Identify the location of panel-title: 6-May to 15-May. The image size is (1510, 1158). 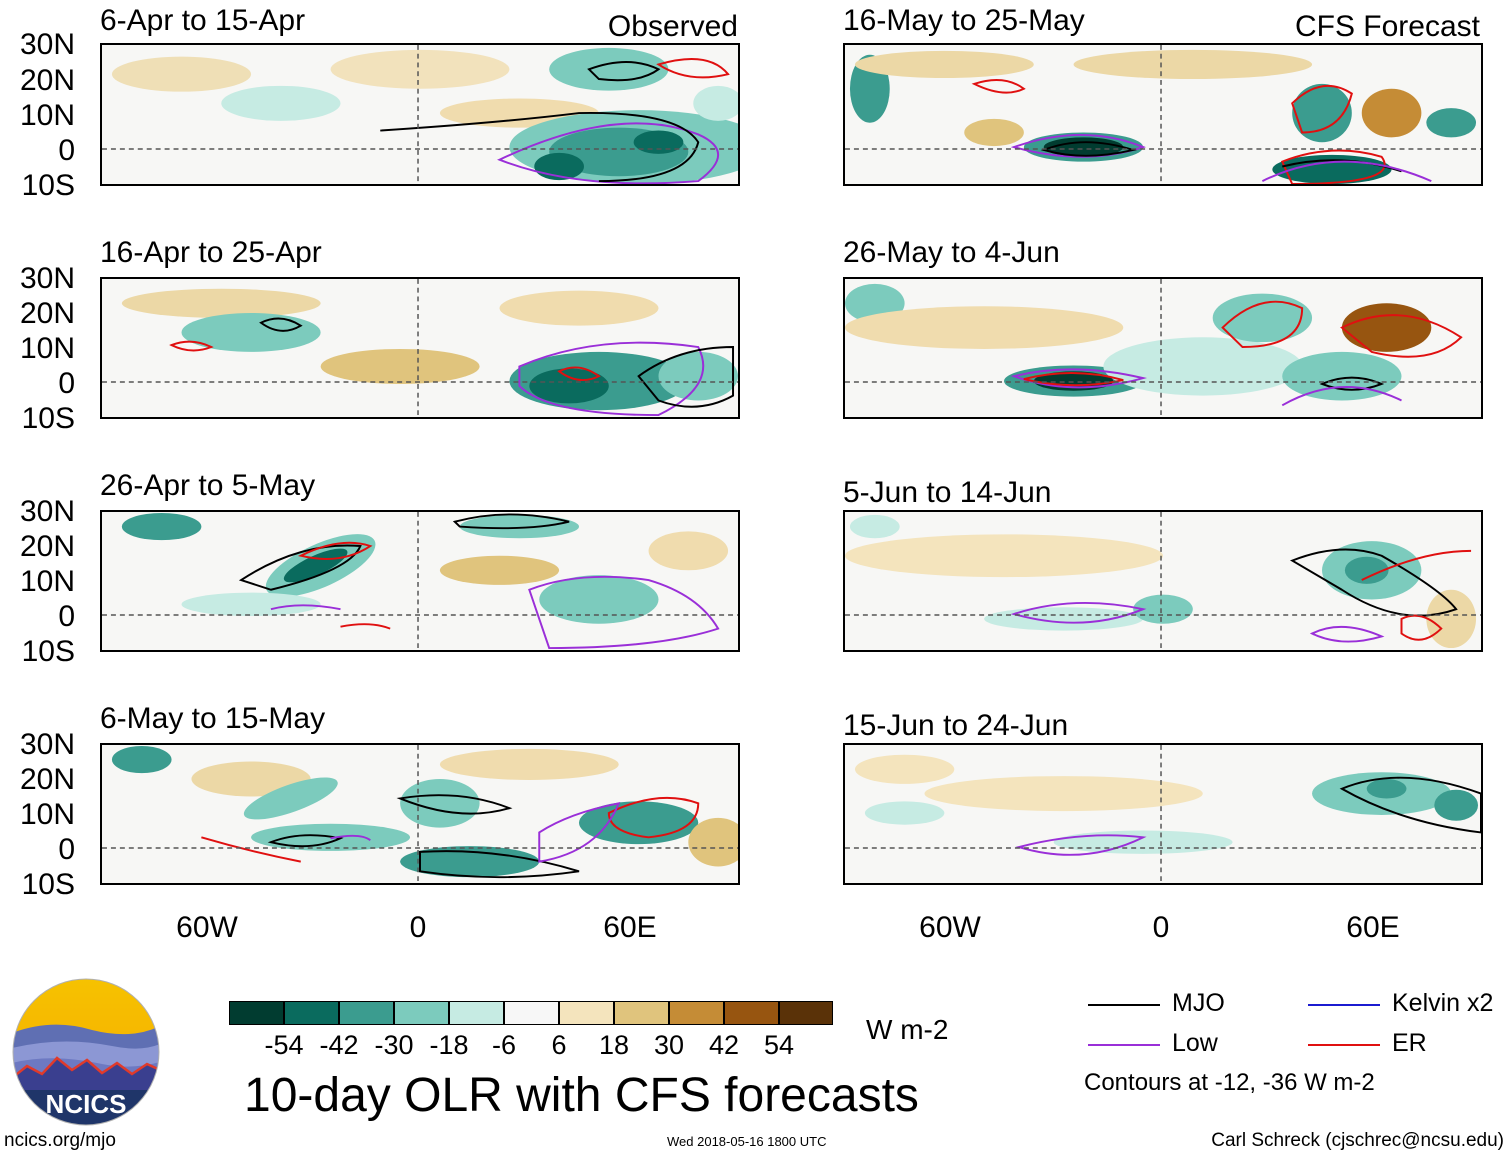
(213, 718).